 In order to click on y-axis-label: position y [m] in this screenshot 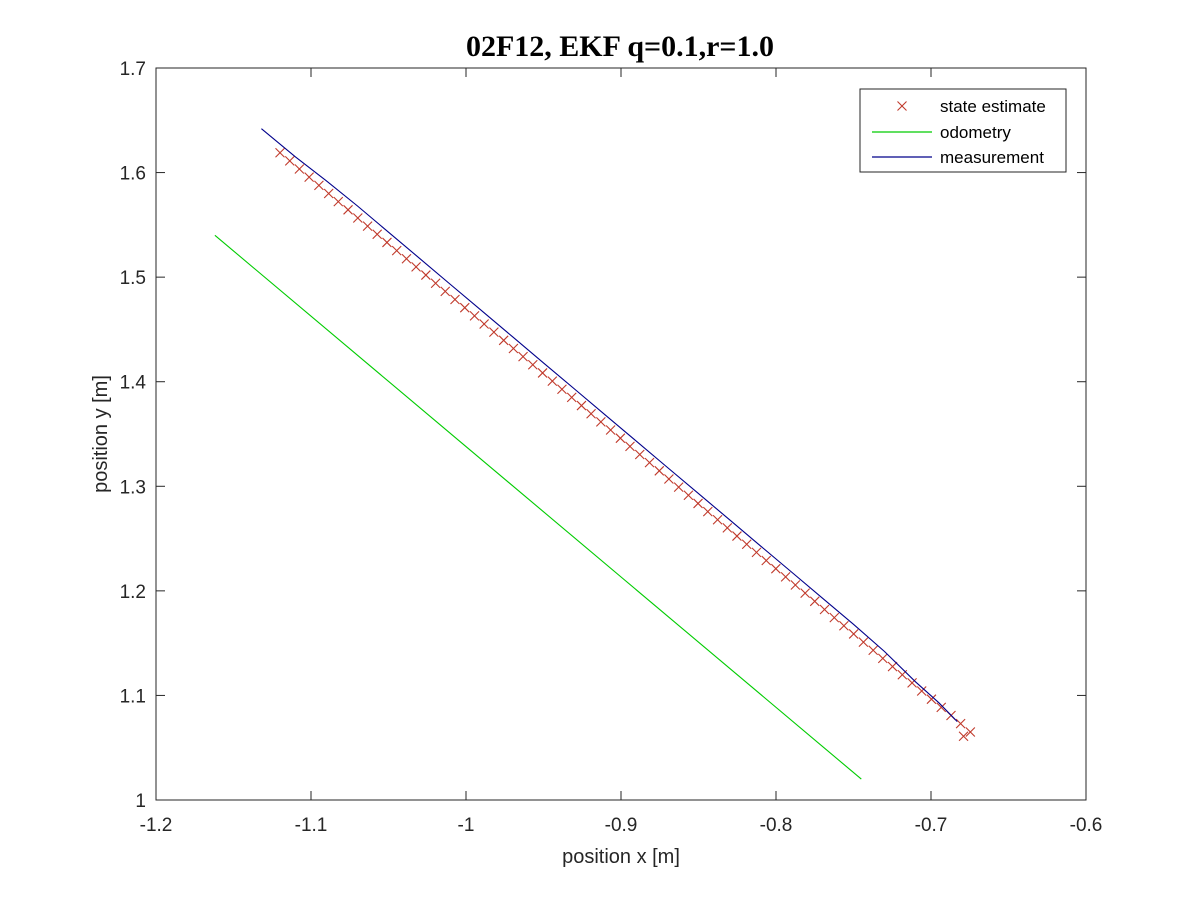, I will do `click(101, 434)`.